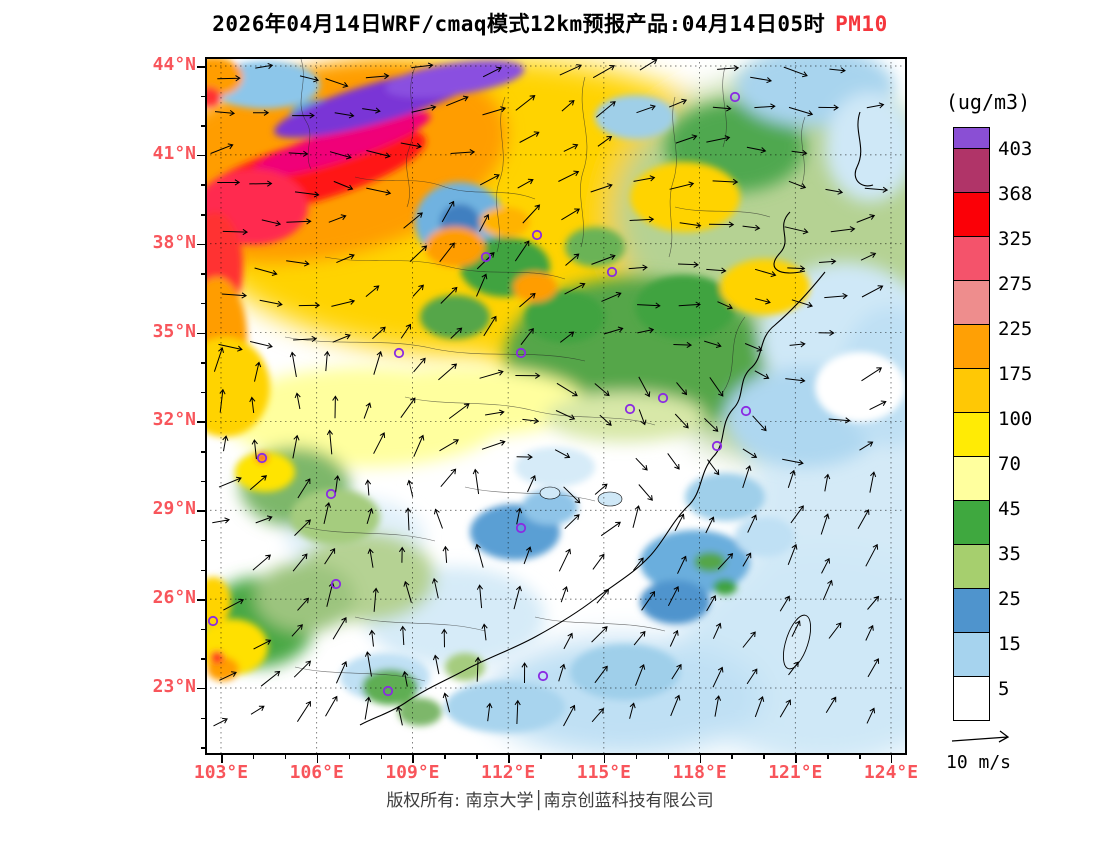 The image size is (1100, 850). What do you see at coordinates (1015, 239) in the screenshot?
I see `colorbar-level-label: 325` at bounding box center [1015, 239].